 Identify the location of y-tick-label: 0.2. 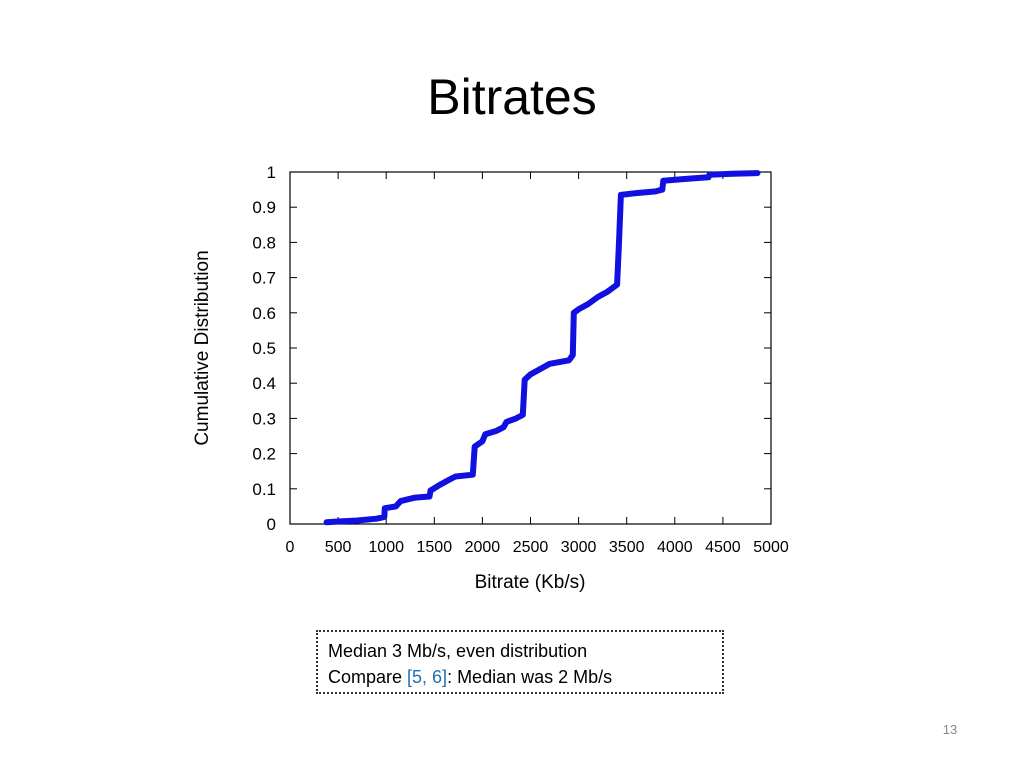
(264, 454).